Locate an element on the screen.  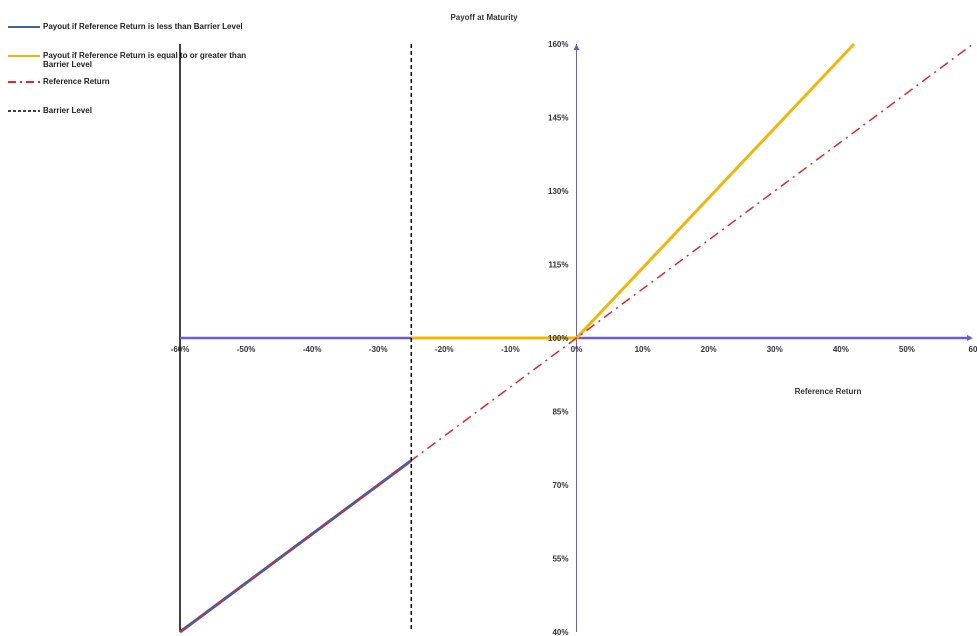
y-tick-label: 85% is located at coordinates (560, 412).